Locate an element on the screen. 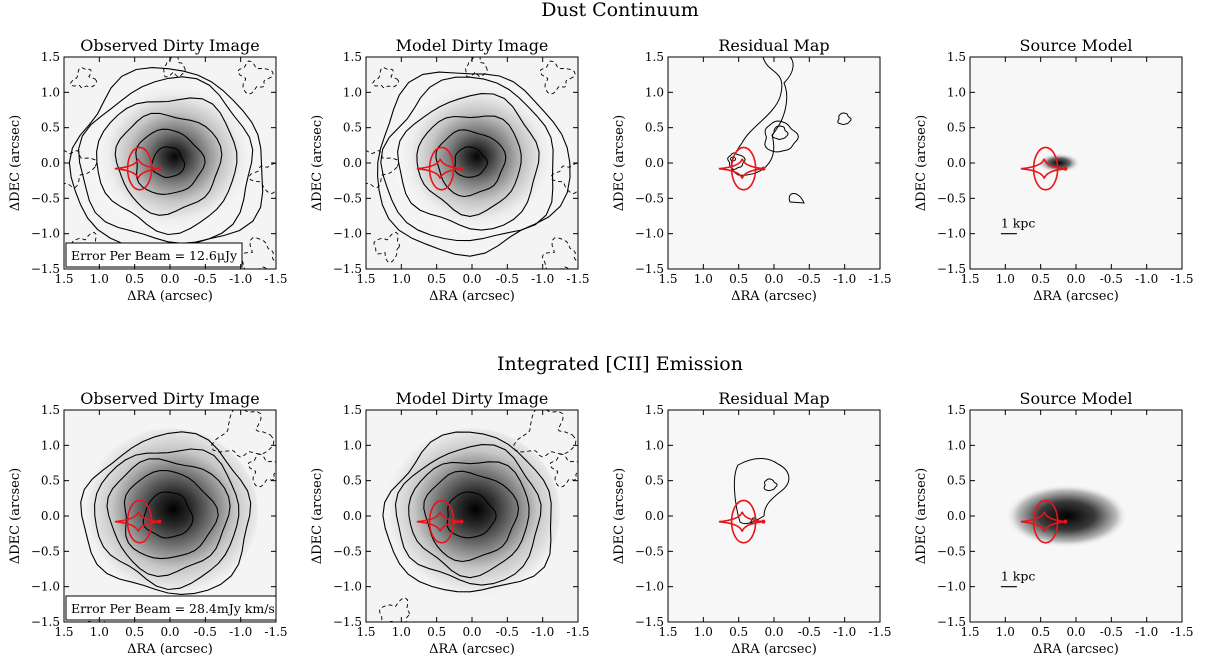  panel-cii-source-scale-bar-label: 1 kpc is located at coordinates (1018, 576).